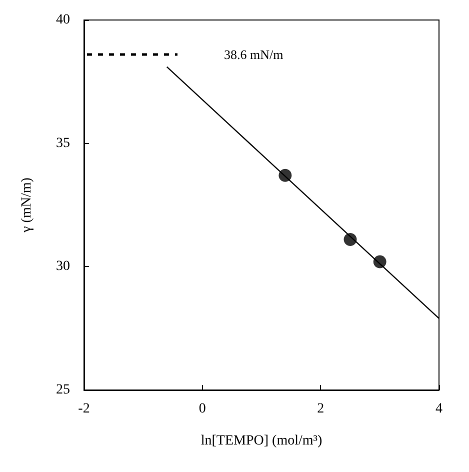 This screenshot has width=469, height=472. What do you see at coordinates (63, 143) in the screenshot?
I see `y-tick-label: 35` at bounding box center [63, 143].